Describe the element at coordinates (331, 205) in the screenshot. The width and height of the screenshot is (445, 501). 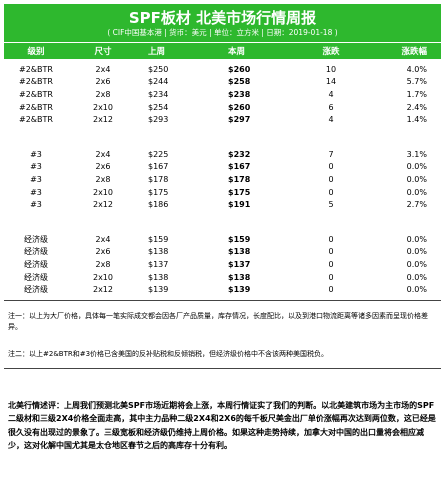
I see `cell-change: 5` at that location.